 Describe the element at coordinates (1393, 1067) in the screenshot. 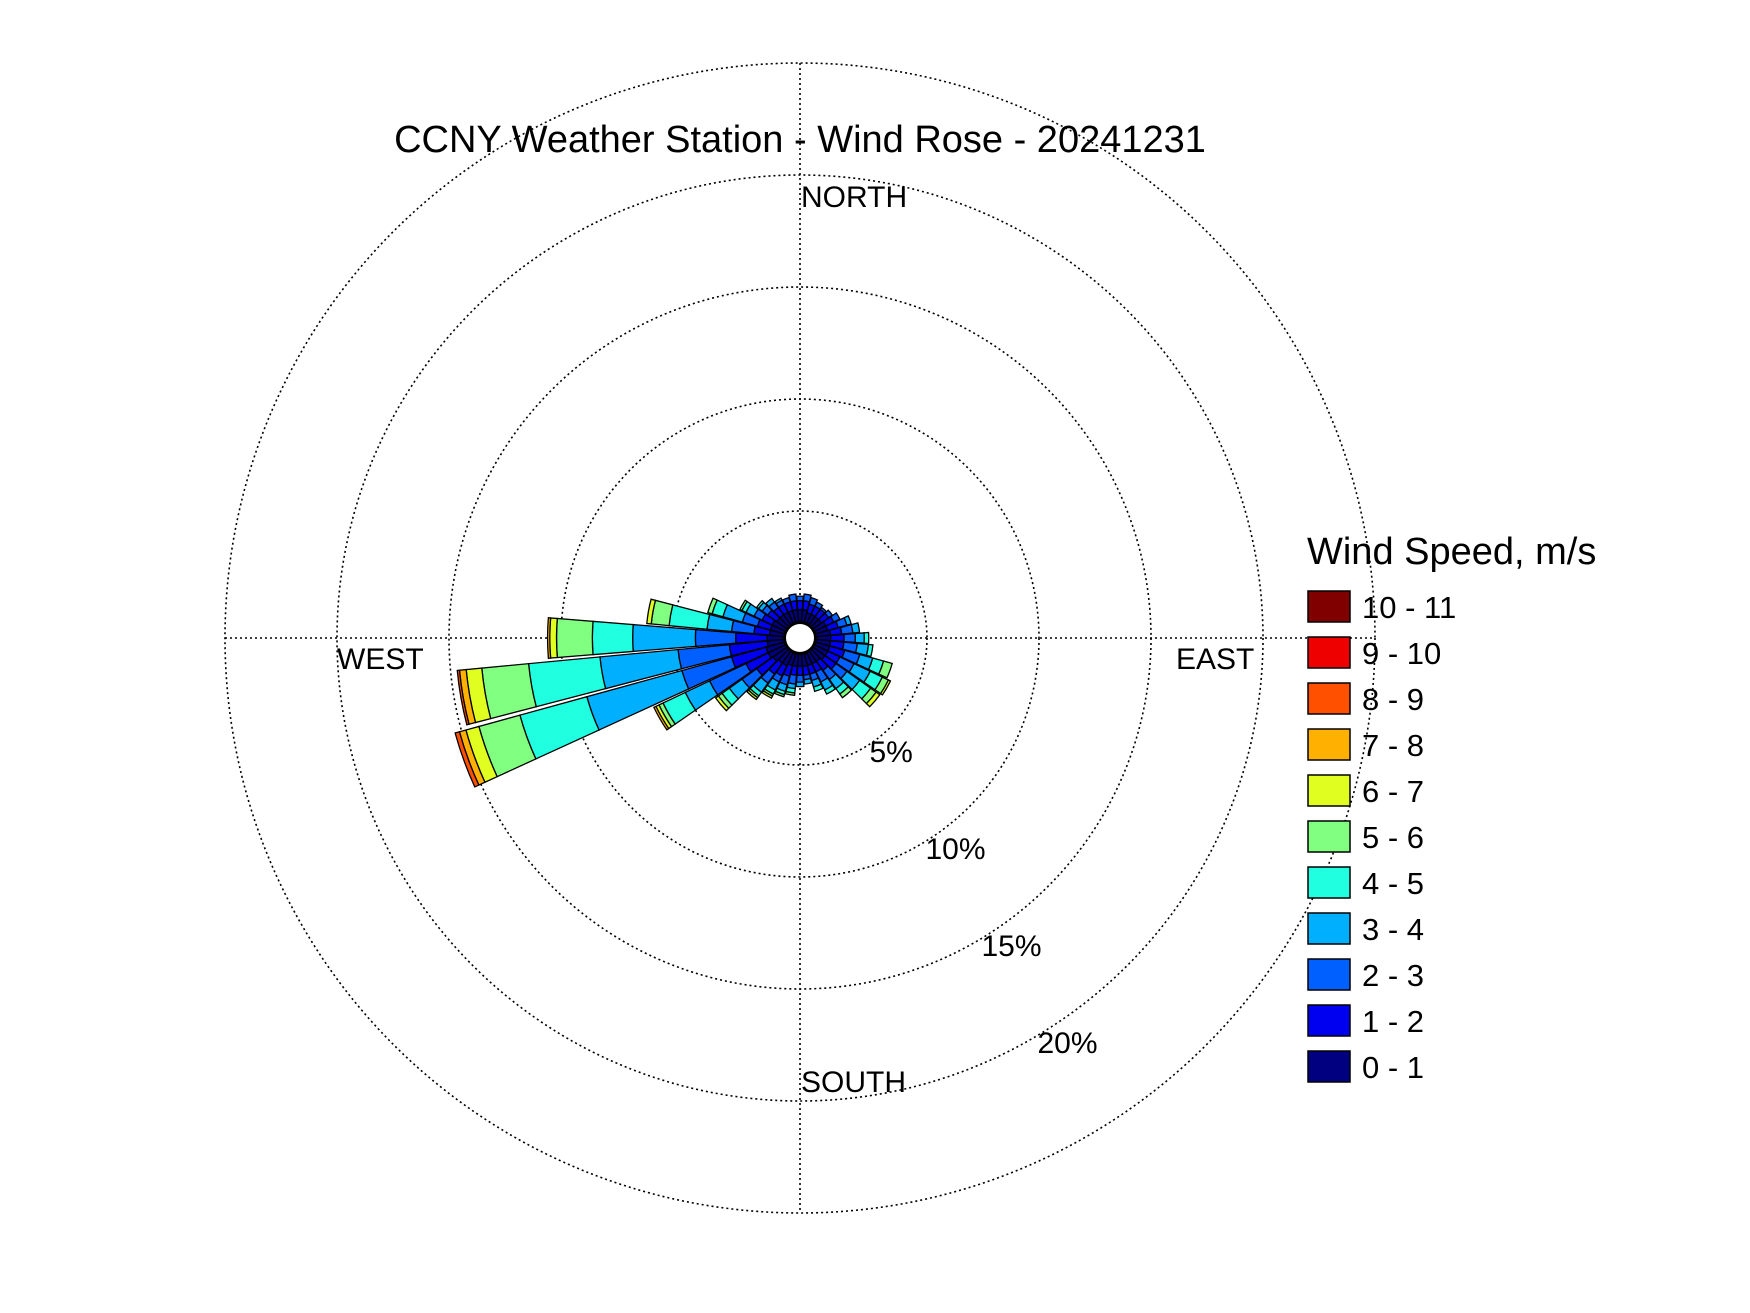

I see `legend-label-10: 0 - 1` at that location.